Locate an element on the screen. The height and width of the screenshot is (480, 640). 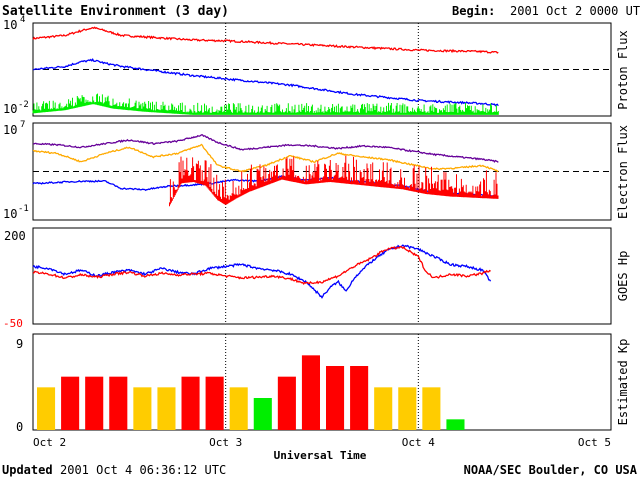
x-axis-label: Universal Time is located at coordinates (320, 455).